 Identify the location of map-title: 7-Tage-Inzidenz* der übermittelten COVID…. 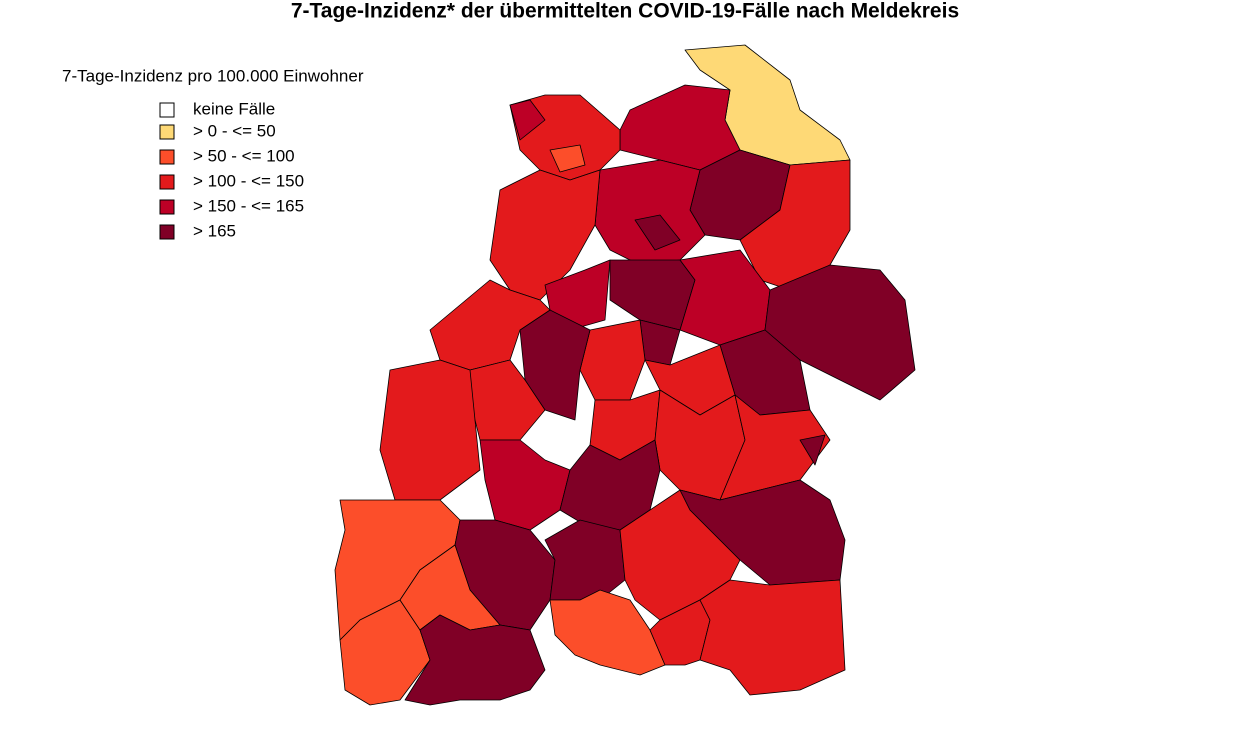
(625, 11).